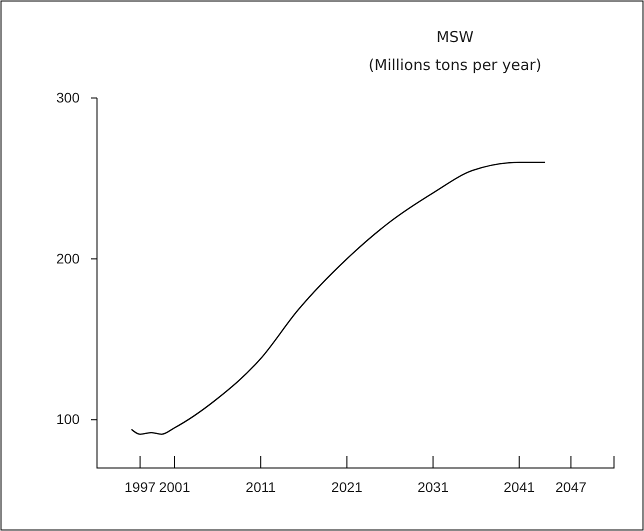 This screenshot has height=531, width=644. I want to click on x-tick-label: 2021, so click(347, 487).